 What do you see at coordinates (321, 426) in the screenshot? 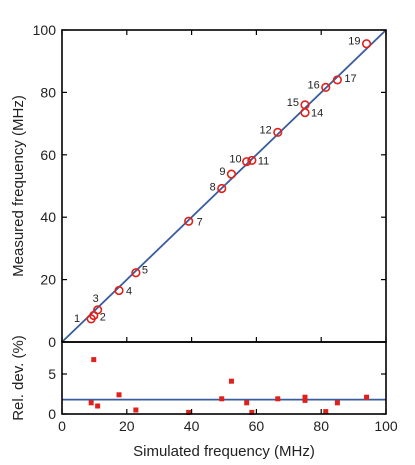
I see `x-tick-label: 80` at bounding box center [321, 426].